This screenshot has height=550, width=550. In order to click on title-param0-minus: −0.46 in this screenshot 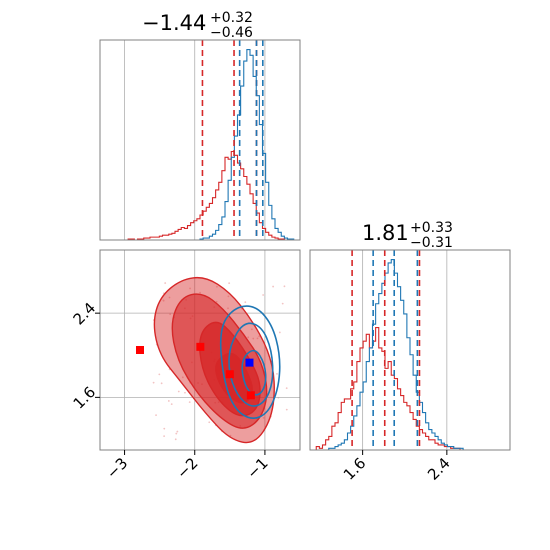, I will do `click(231, 33)`.